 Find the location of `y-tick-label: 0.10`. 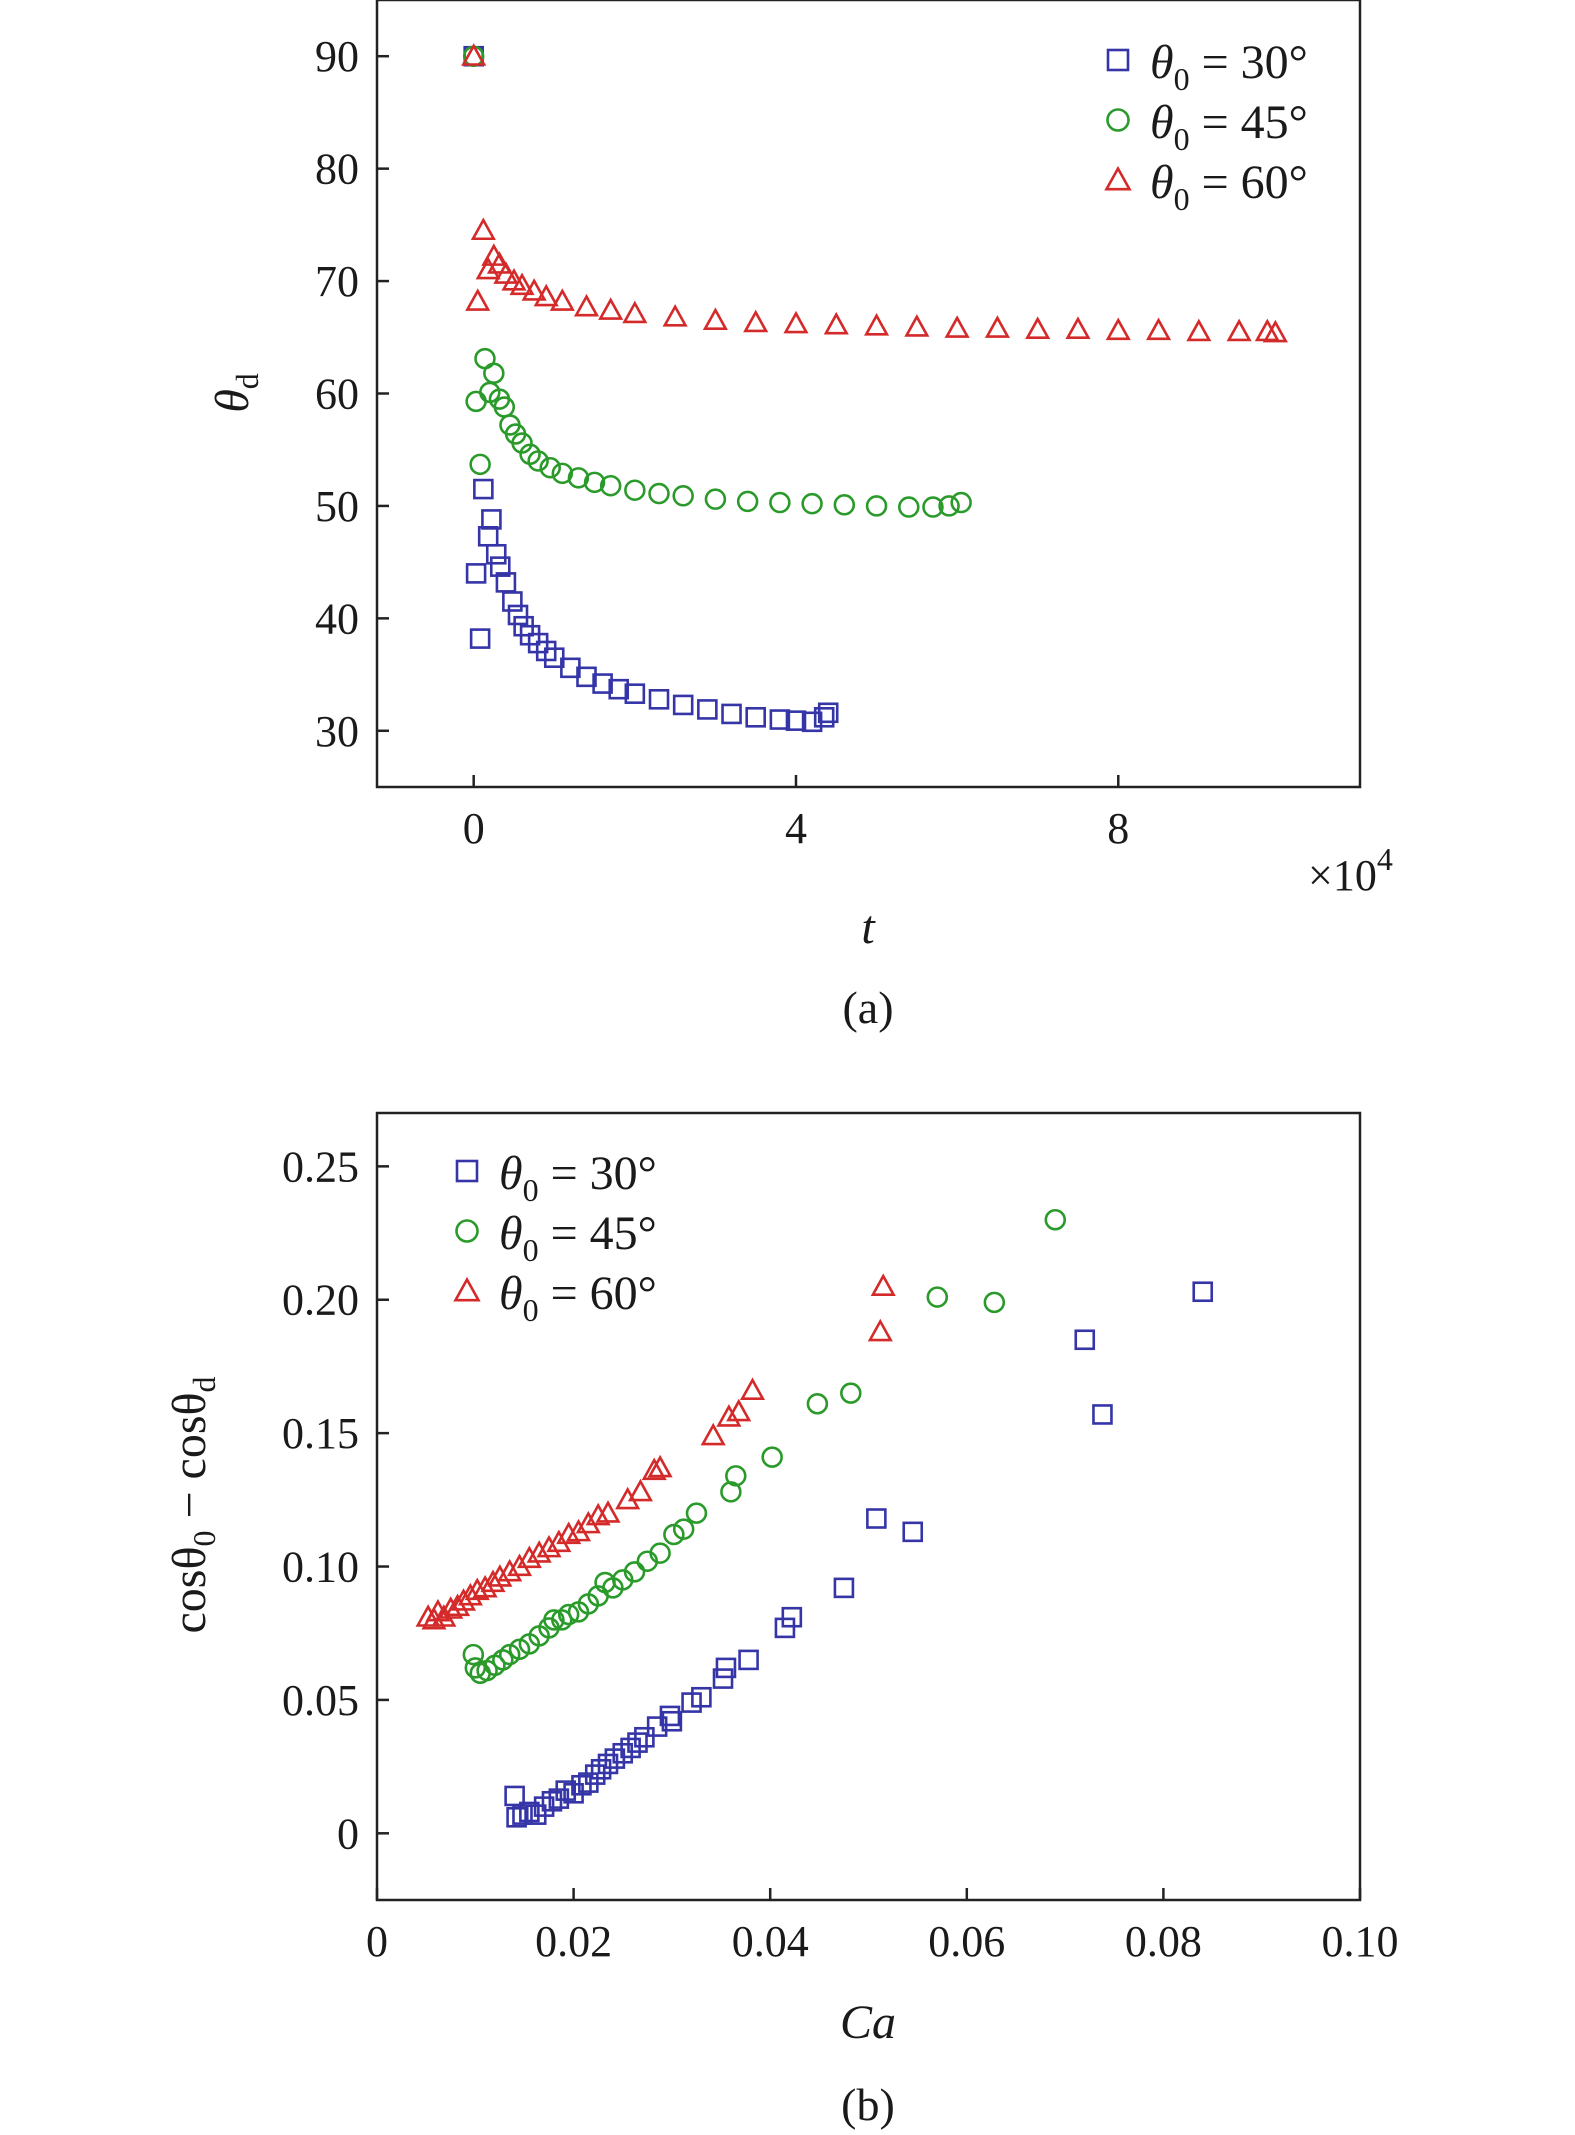

y-tick-label: 0.10 is located at coordinates (320, 1567).